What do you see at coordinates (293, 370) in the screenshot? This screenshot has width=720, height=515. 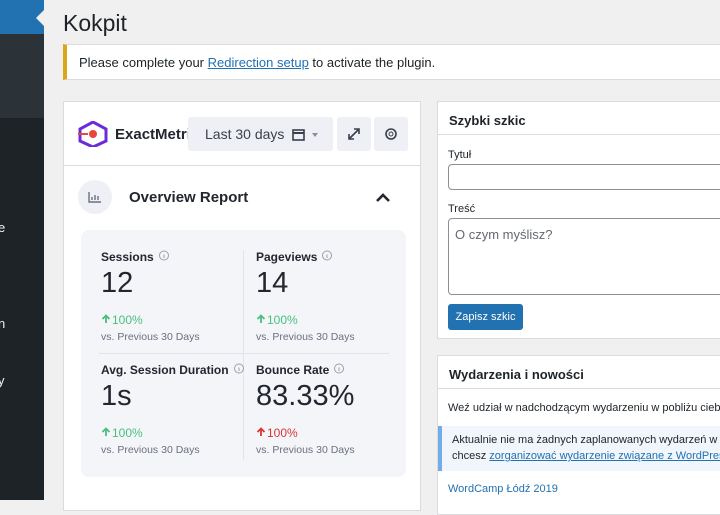 I see `metric-label-text: Bounce Rate` at bounding box center [293, 370].